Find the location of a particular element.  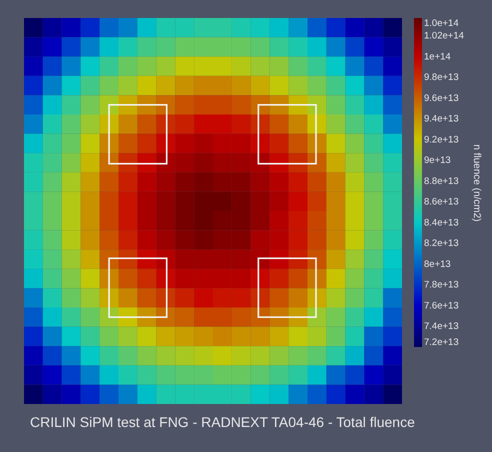

color-bar-label: 8e+13 is located at coordinates (437, 264).